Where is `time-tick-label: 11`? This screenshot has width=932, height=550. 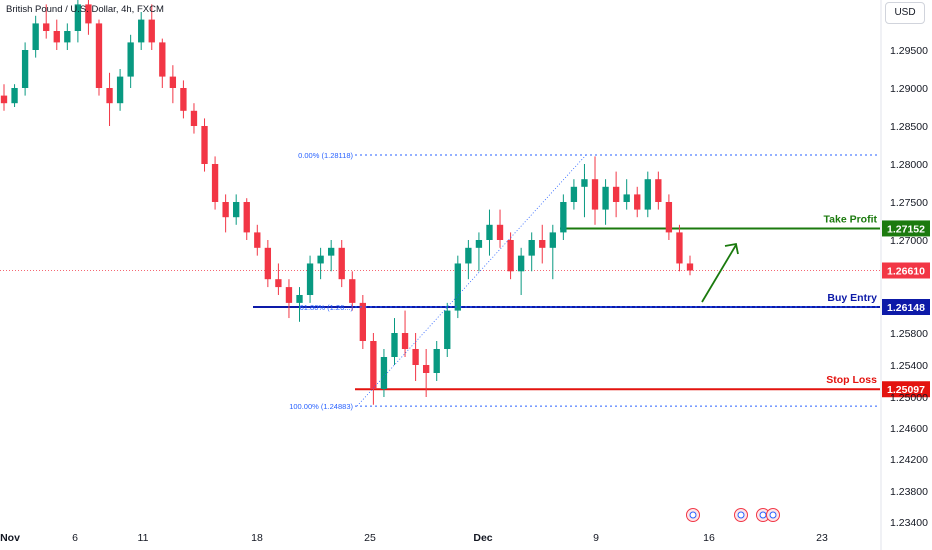
time-tick-label: 11 is located at coordinates (143, 538).